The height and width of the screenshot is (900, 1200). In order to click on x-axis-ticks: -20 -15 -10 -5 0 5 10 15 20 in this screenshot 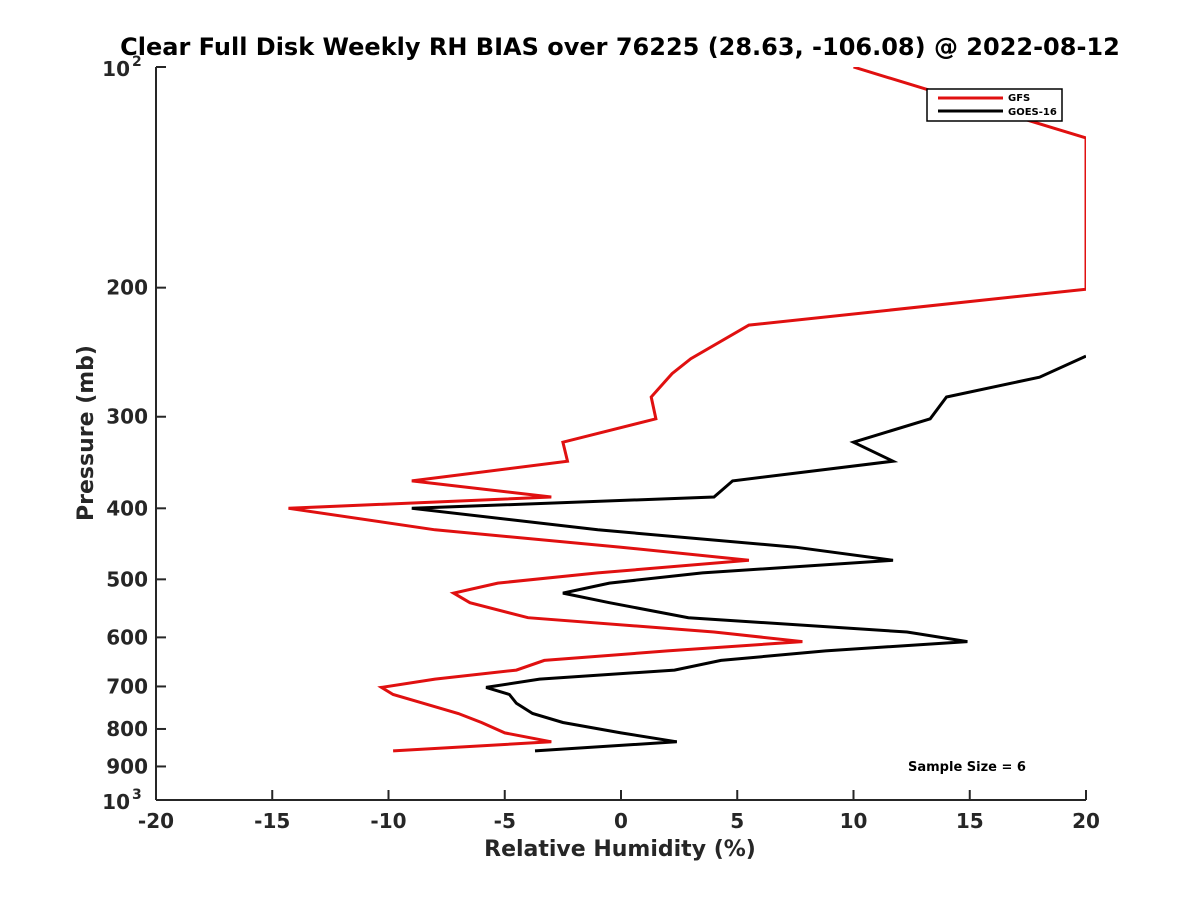, I will do `click(619, 811)`.